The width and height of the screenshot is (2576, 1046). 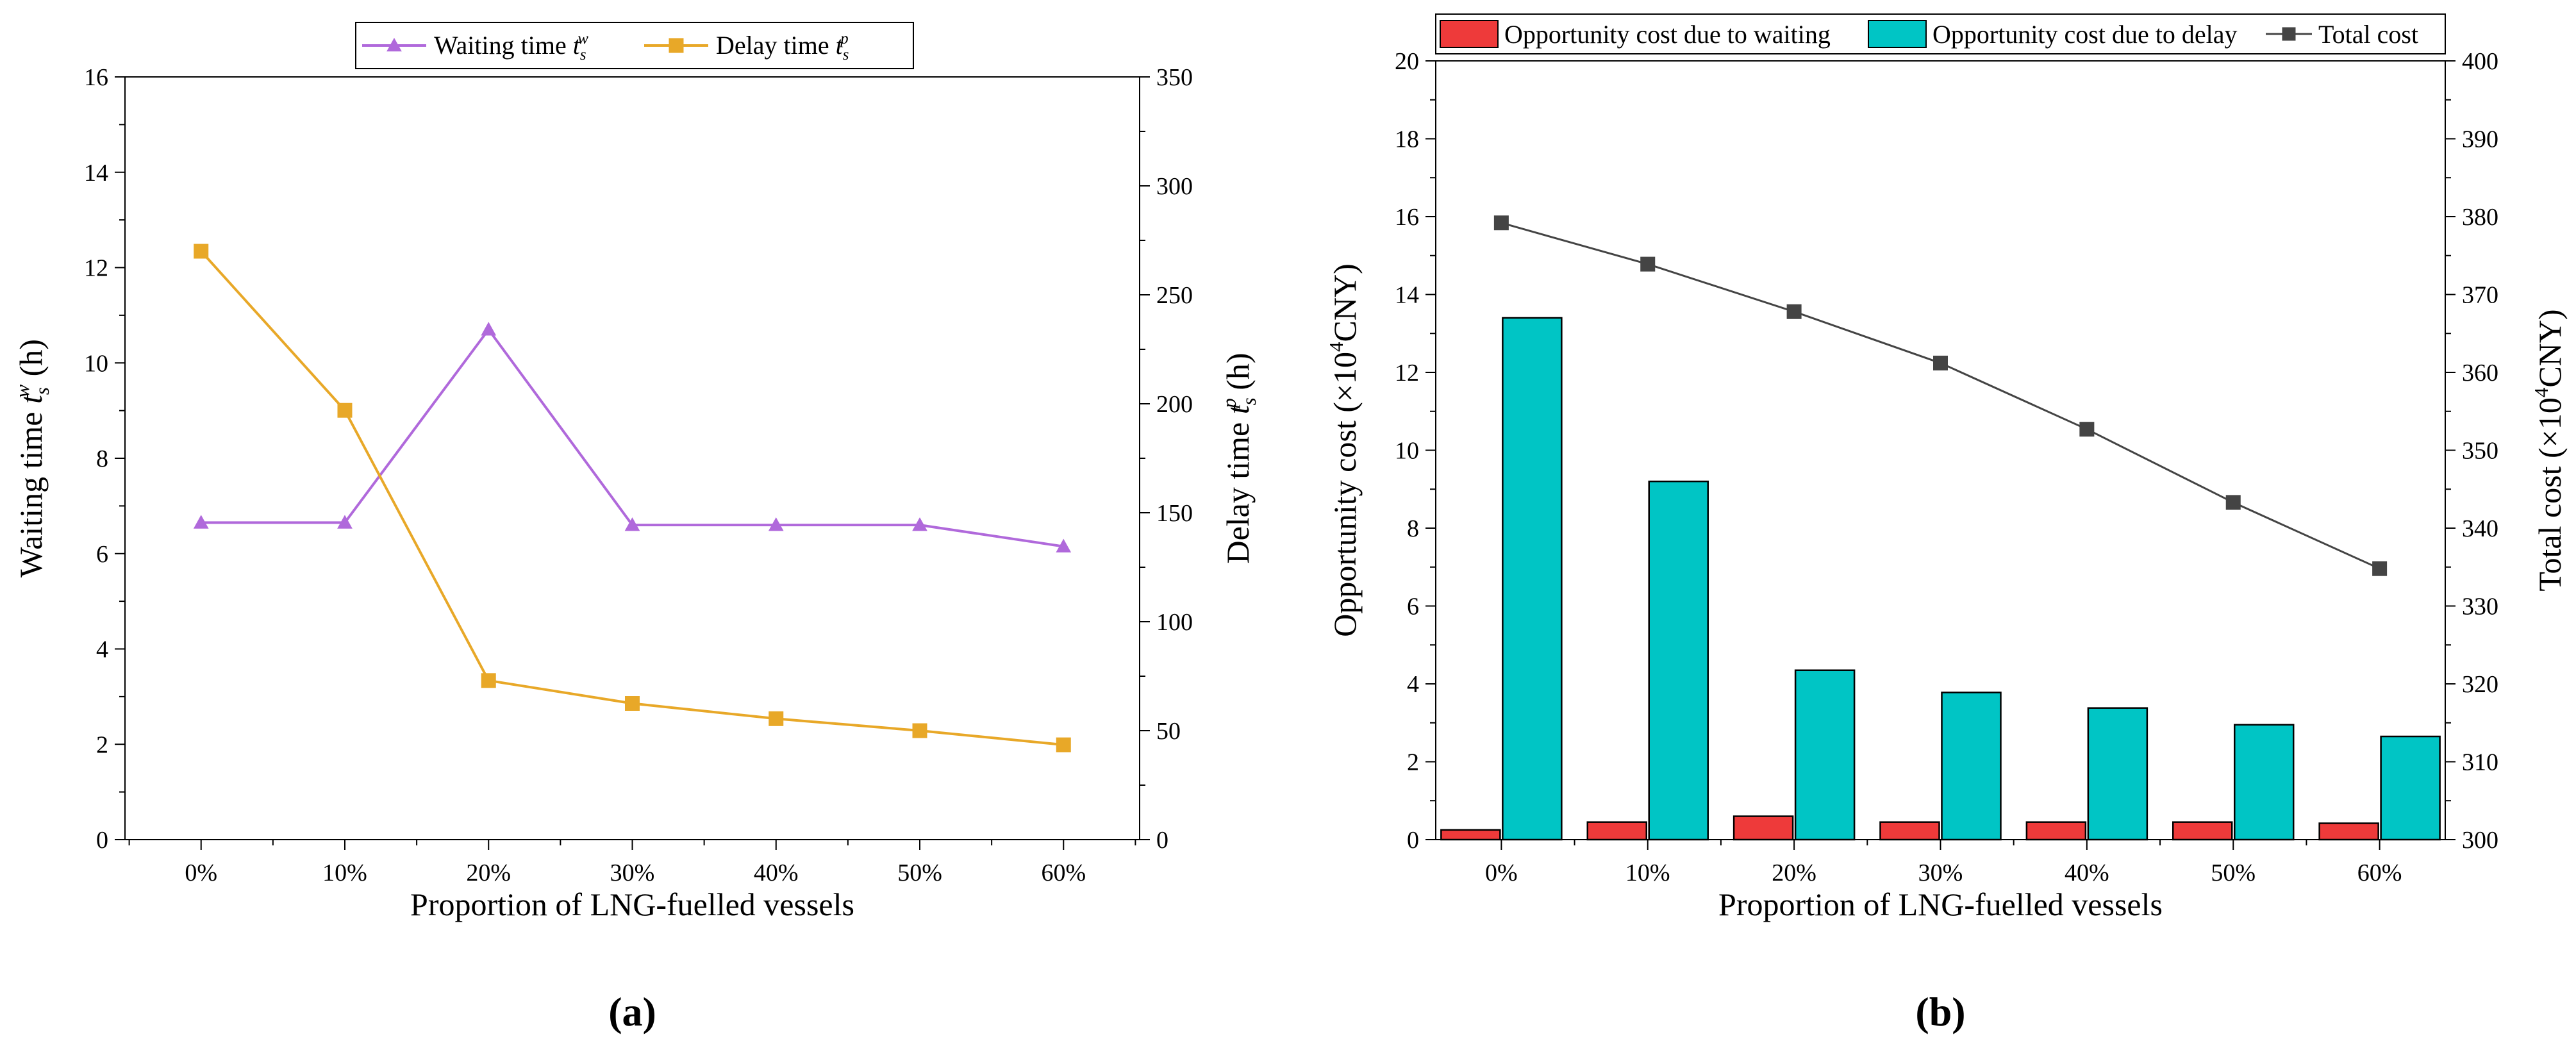 I want to click on series-waiting-time, so click(x=633, y=437).